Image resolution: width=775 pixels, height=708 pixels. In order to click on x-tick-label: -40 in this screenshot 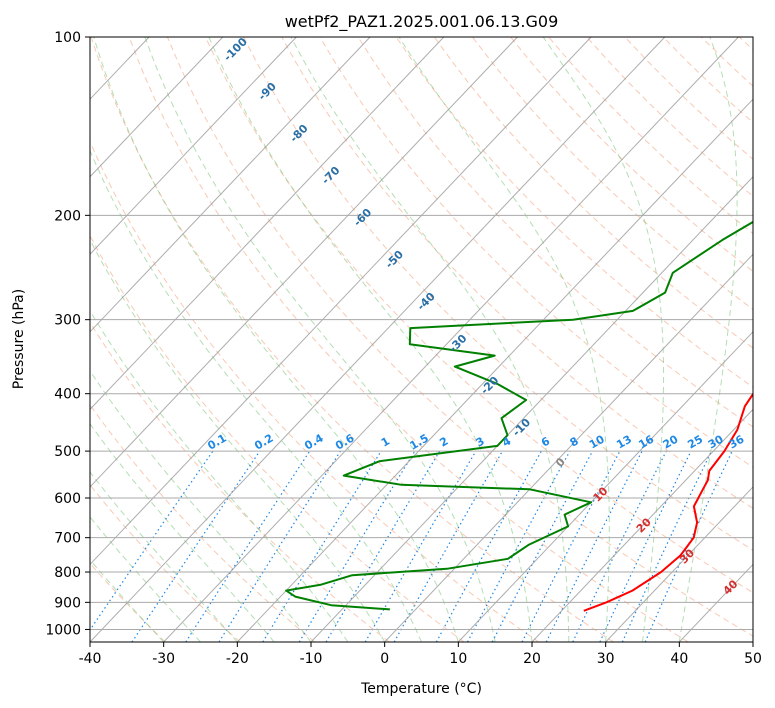, I will do `click(90, 659)`.